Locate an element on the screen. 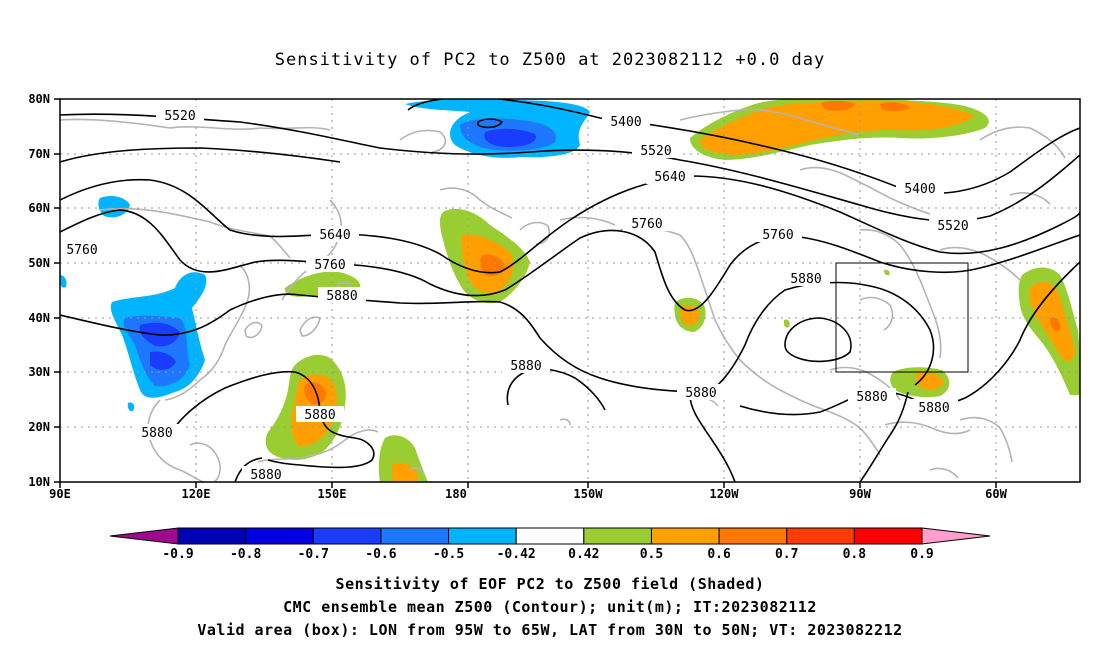 The width and height of the screenshot is (1100, 650). lat-label: 40N is located at coordinates (39, 318).